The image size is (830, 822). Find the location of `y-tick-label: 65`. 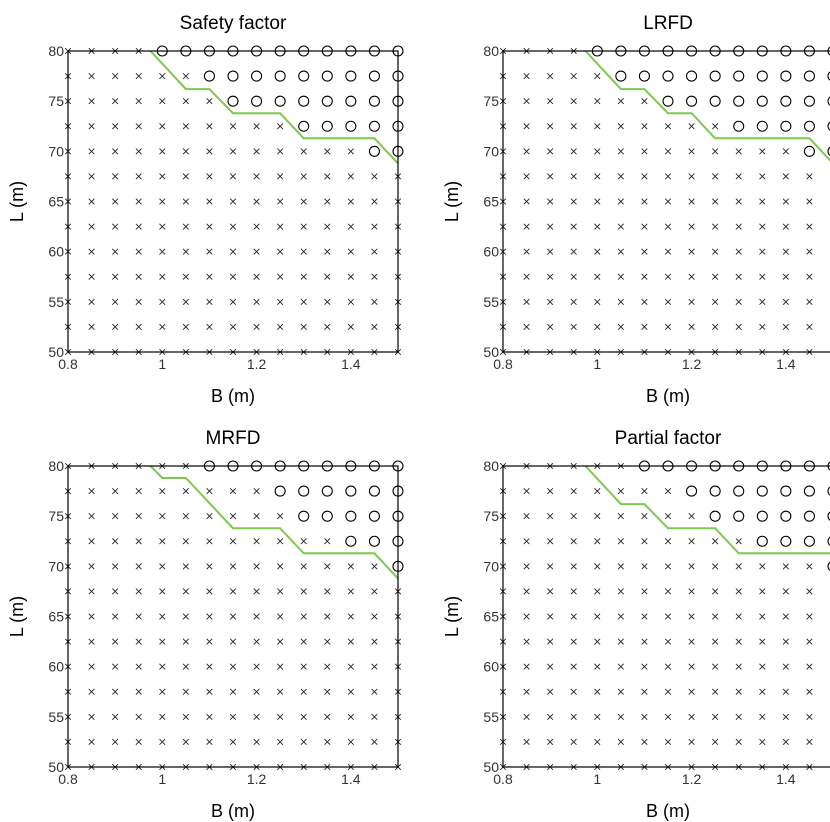

y-tick-label: 65 is located at coordinates (491, 202).